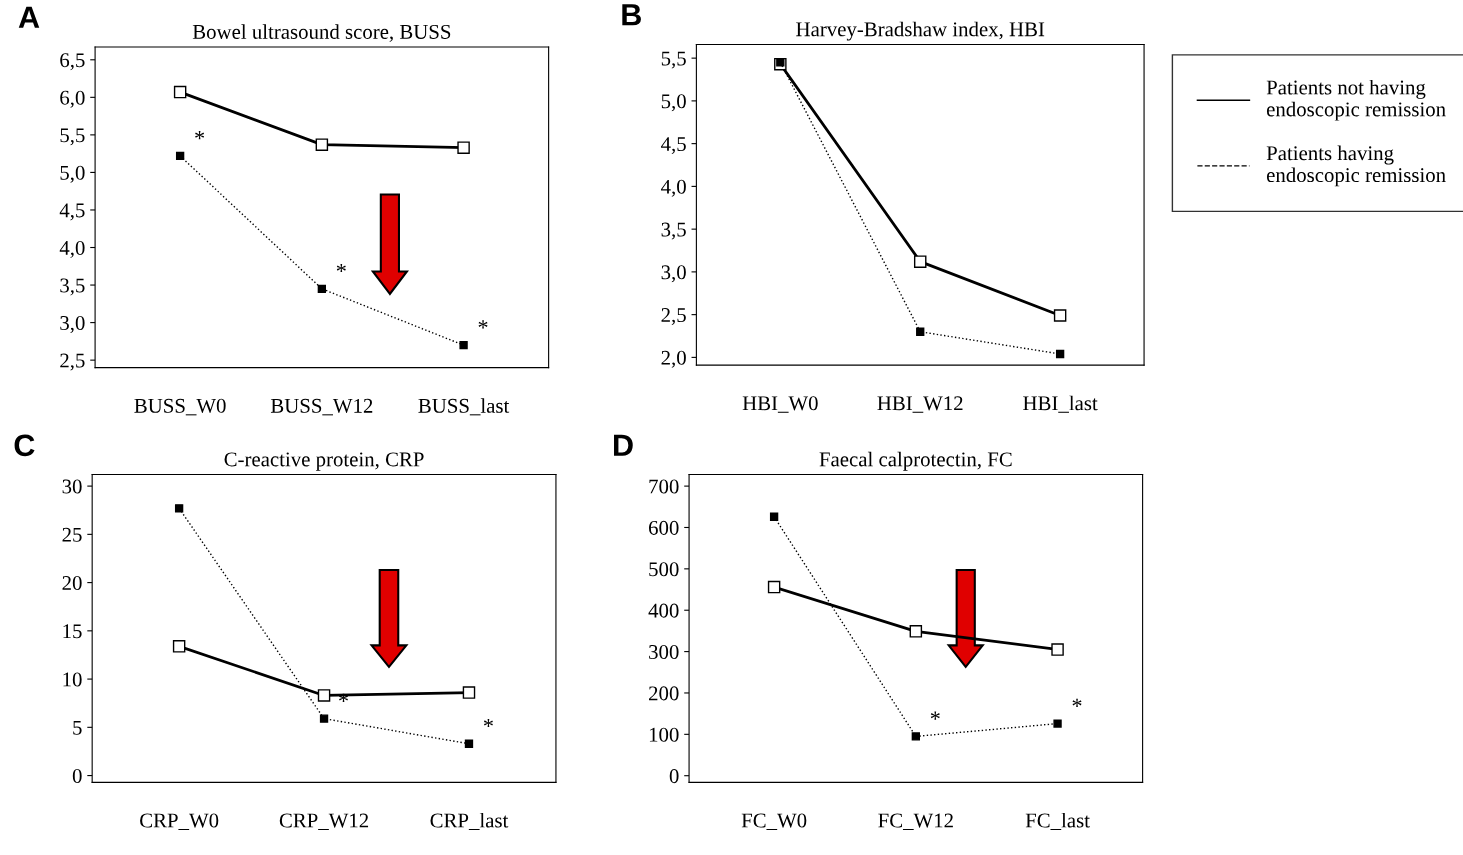 The width and height of the screenshot is (1463, 855). Describe the element at coordinates (1356, 100) in the screenshot. I see `legend-label: Patients not having endoscopic remission` at that location.